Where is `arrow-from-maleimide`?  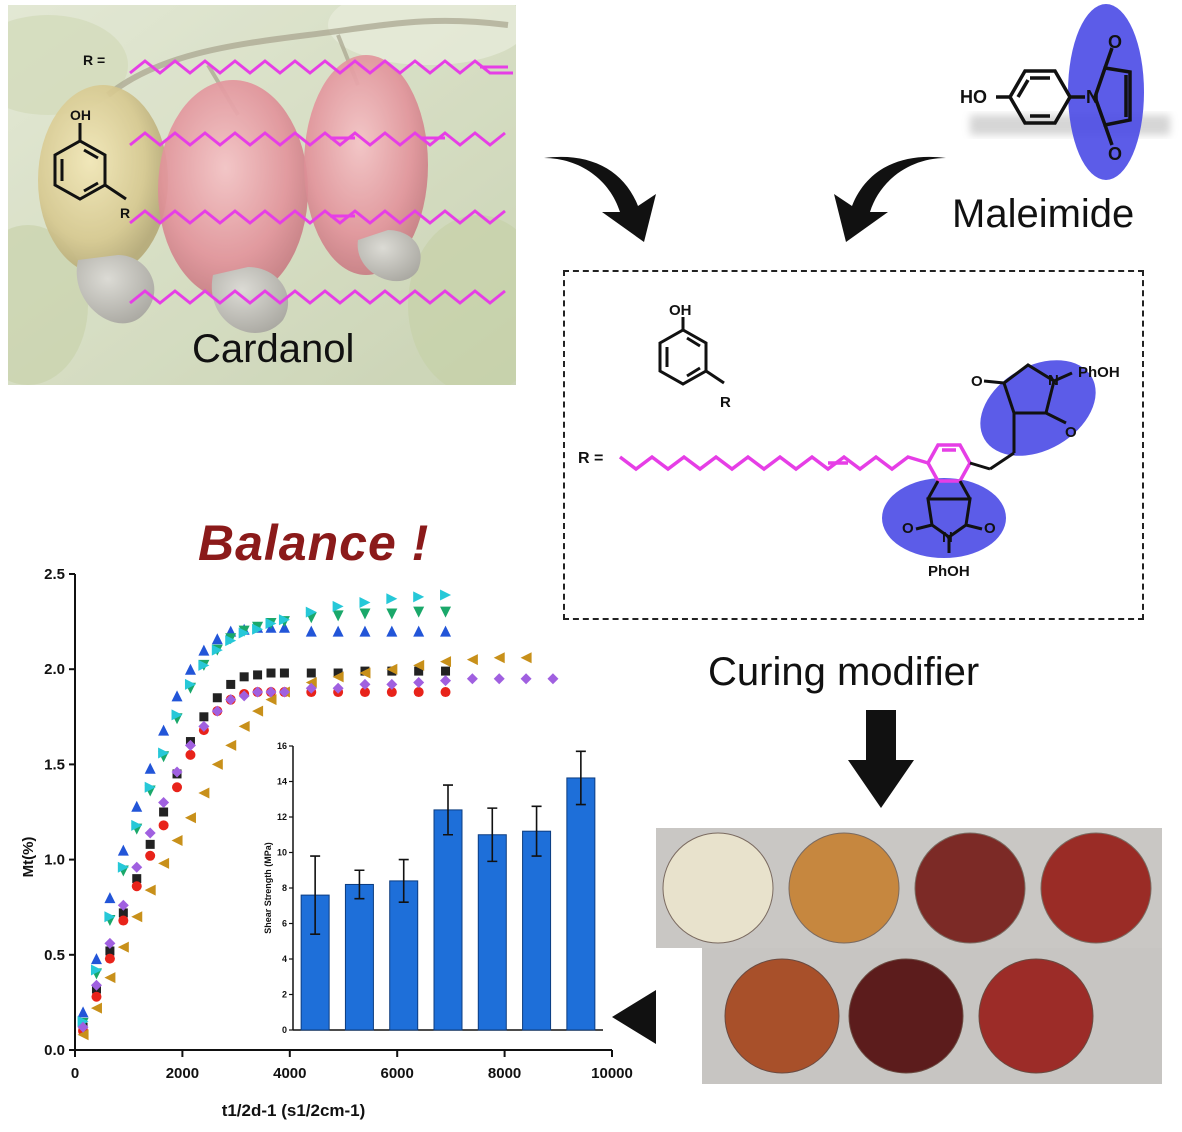 arrow-from-maleimide is located at coordinates (890, 199).